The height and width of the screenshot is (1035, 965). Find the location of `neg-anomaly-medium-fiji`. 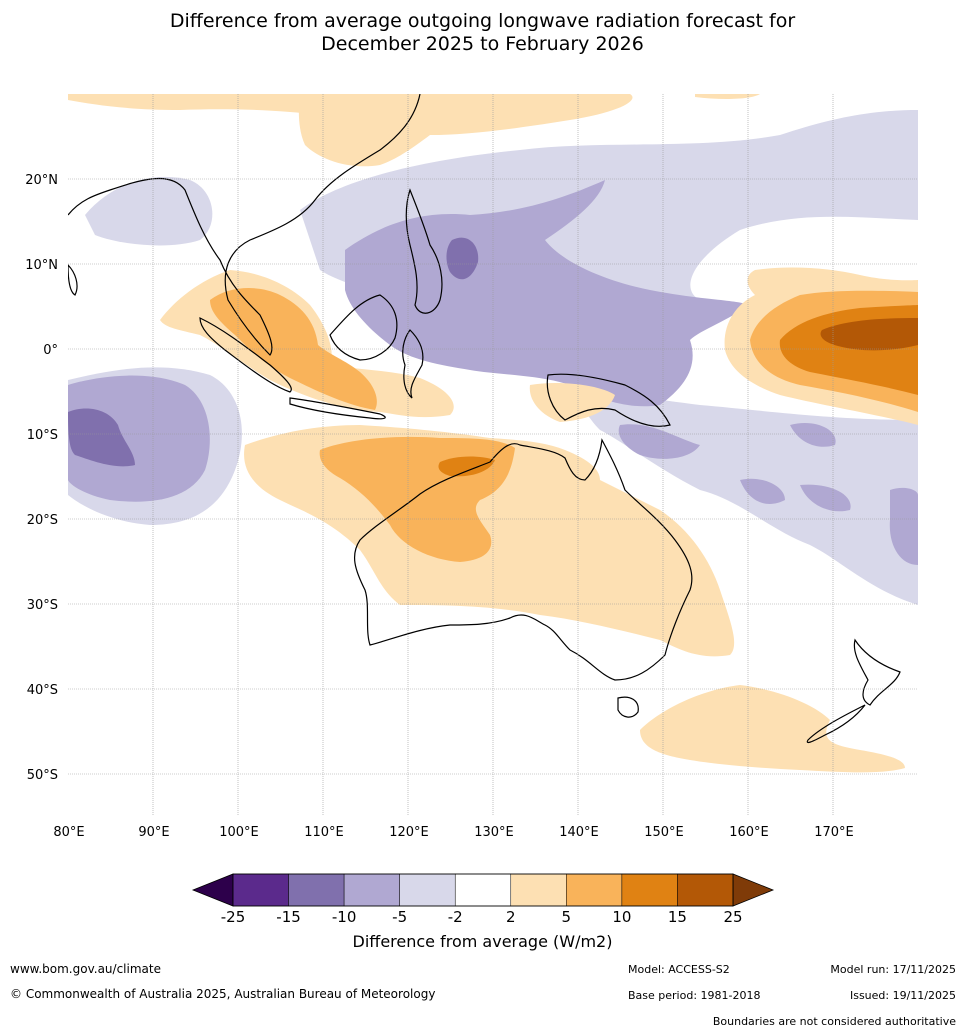

neg-anomaly-medium-fiji is located at coordinates (829, 493).